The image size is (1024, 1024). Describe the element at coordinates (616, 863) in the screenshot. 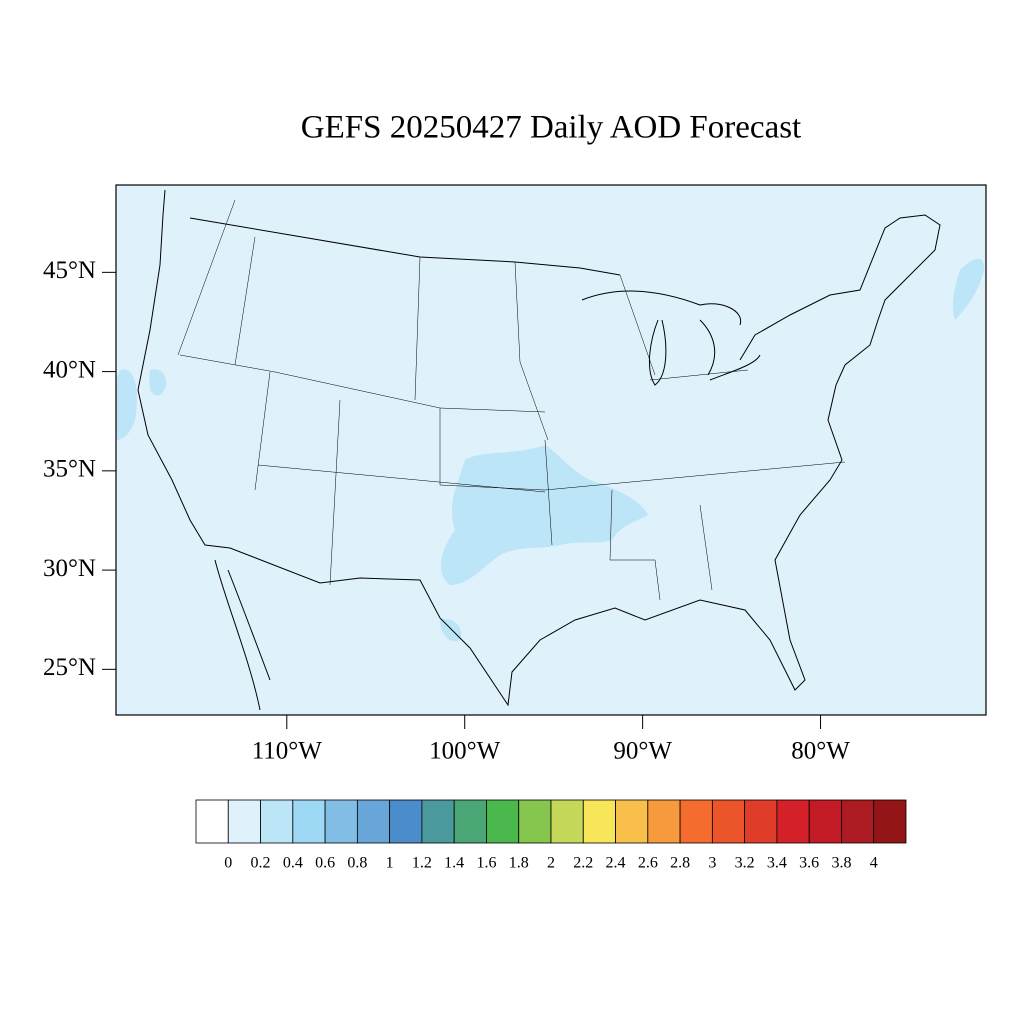

I see `colorbar-label: 2.4` at that location.